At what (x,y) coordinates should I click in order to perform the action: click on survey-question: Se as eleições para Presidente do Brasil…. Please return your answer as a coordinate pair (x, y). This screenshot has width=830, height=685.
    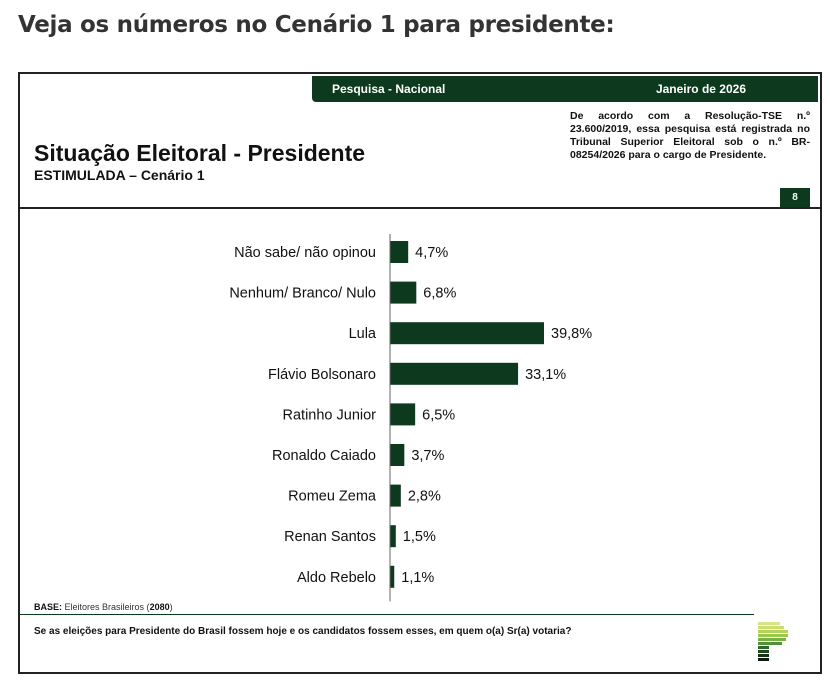
    Looking at the image, I should click on (303, 631).